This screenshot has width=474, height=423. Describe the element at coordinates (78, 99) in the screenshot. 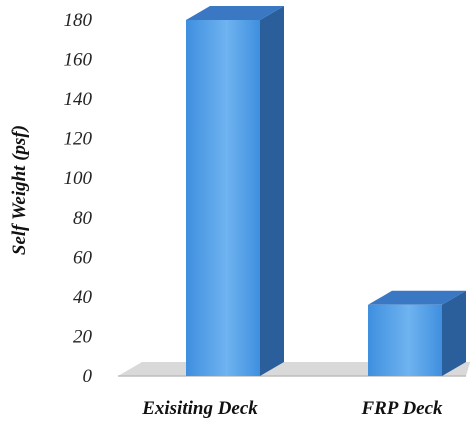

I see `y-tick-label: 140` at that location.